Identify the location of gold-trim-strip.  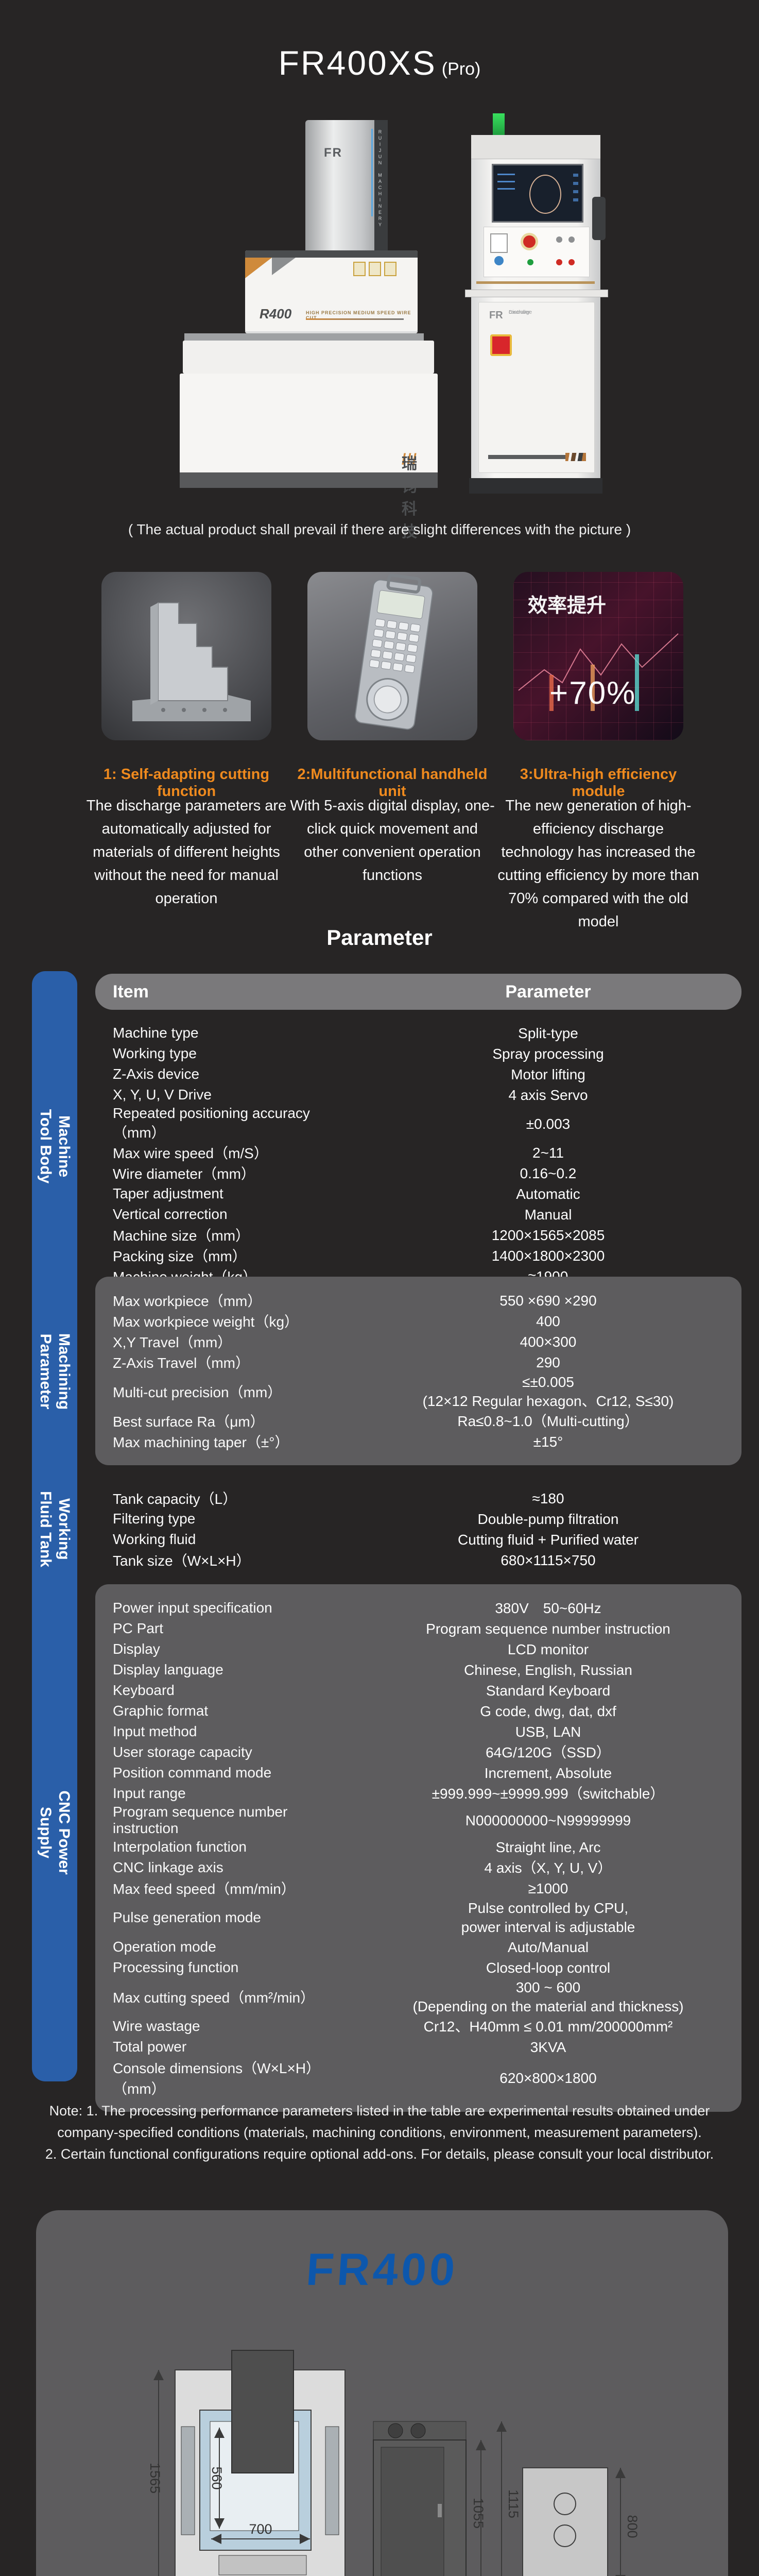
(536, 282).